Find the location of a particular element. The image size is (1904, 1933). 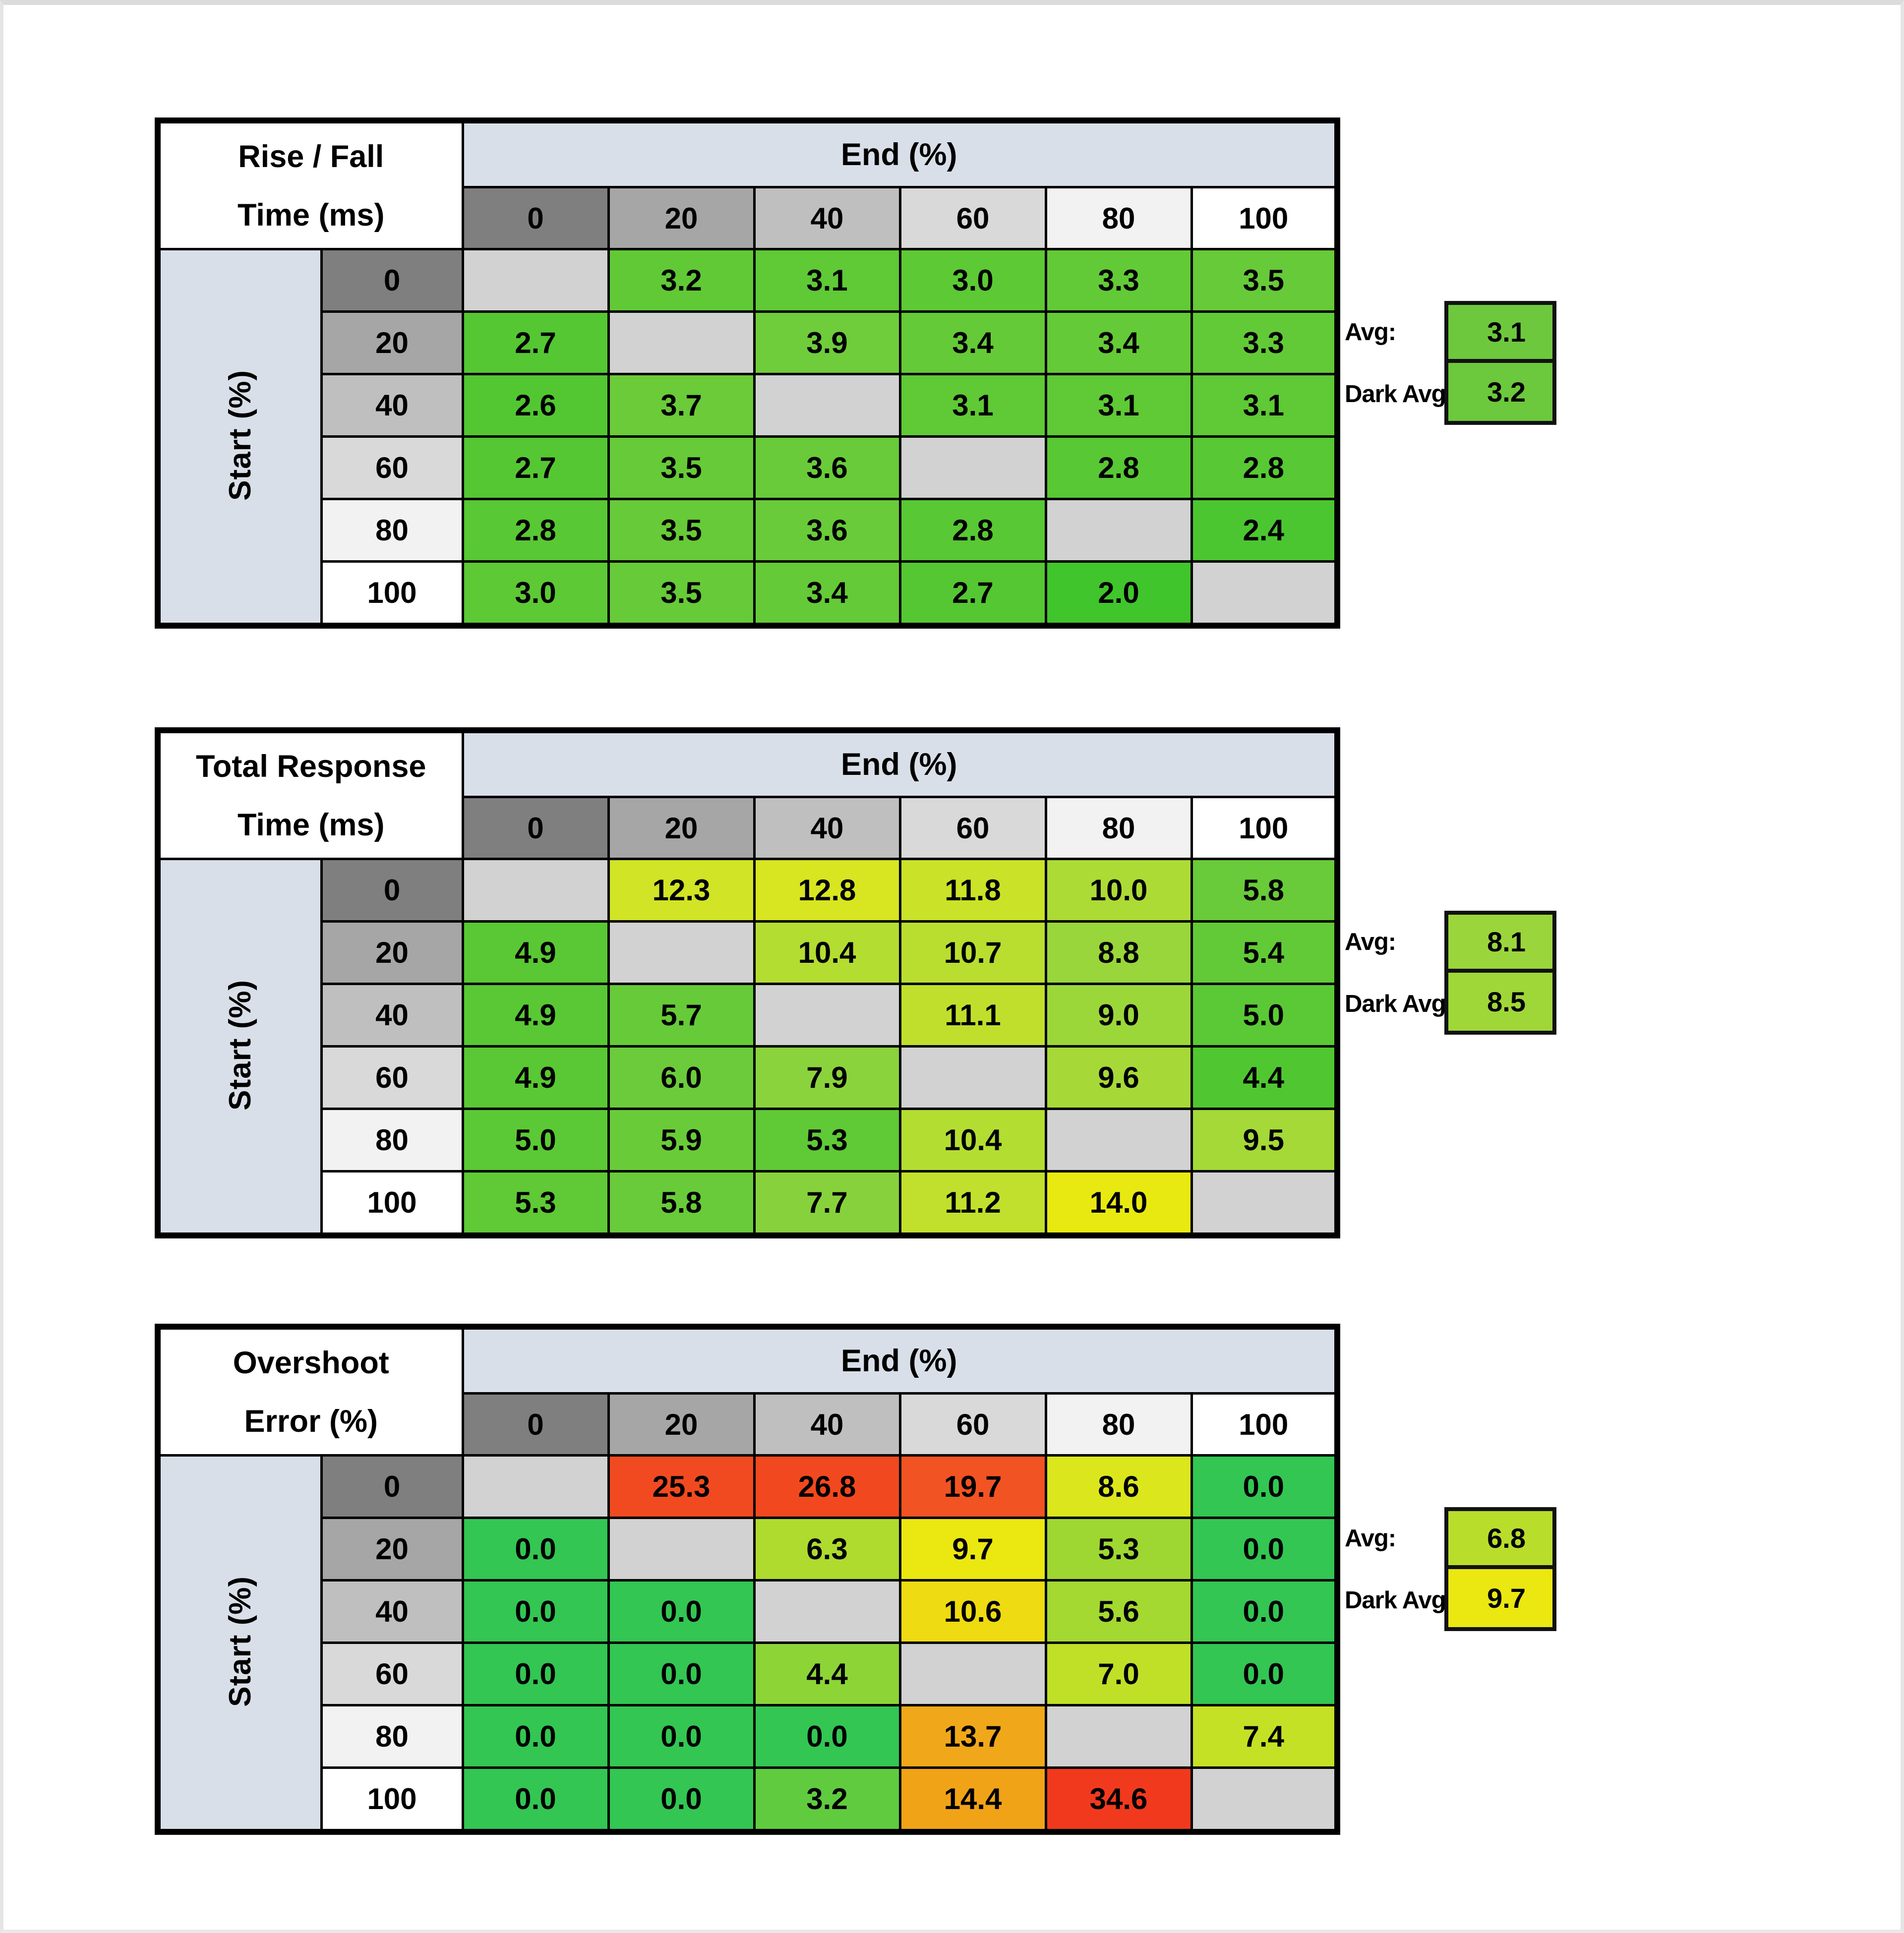

overshoot-error-col-header-80: 80 is located at coordinates (1118, 1424).